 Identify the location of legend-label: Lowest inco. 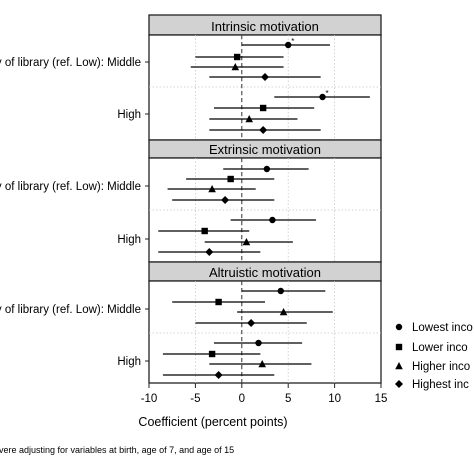
(442, 328).